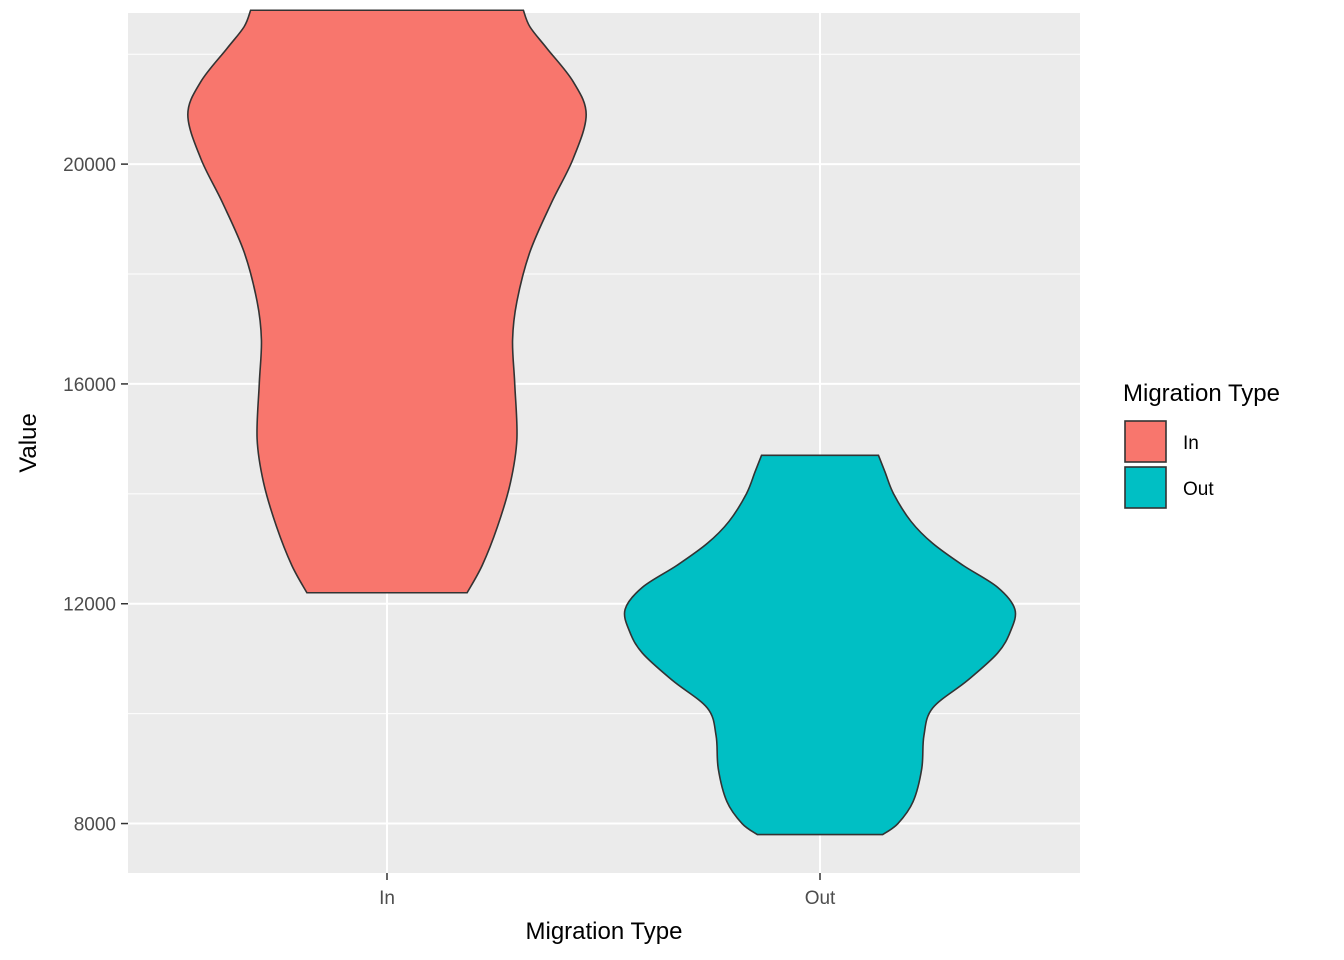  What do you see at coordinates (1145, 487) in the screenshot?
I see `legend-key-out` at bounding box center [1145, 487].